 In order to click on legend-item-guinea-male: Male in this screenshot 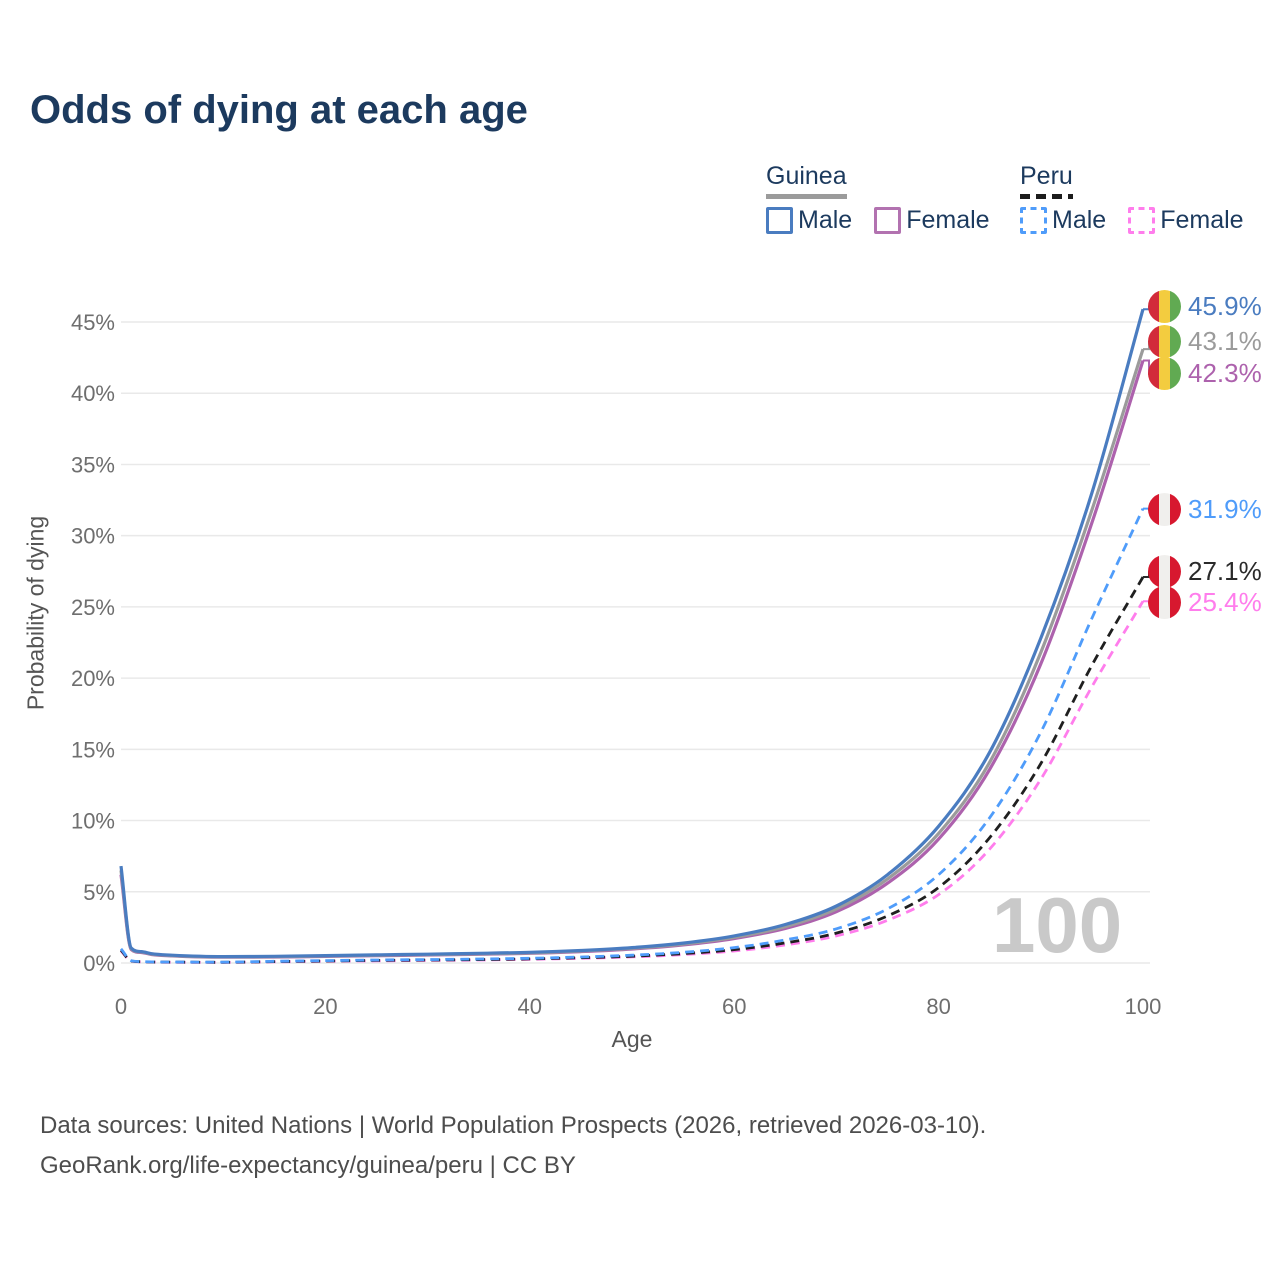, I will do `click(809, 220)`.